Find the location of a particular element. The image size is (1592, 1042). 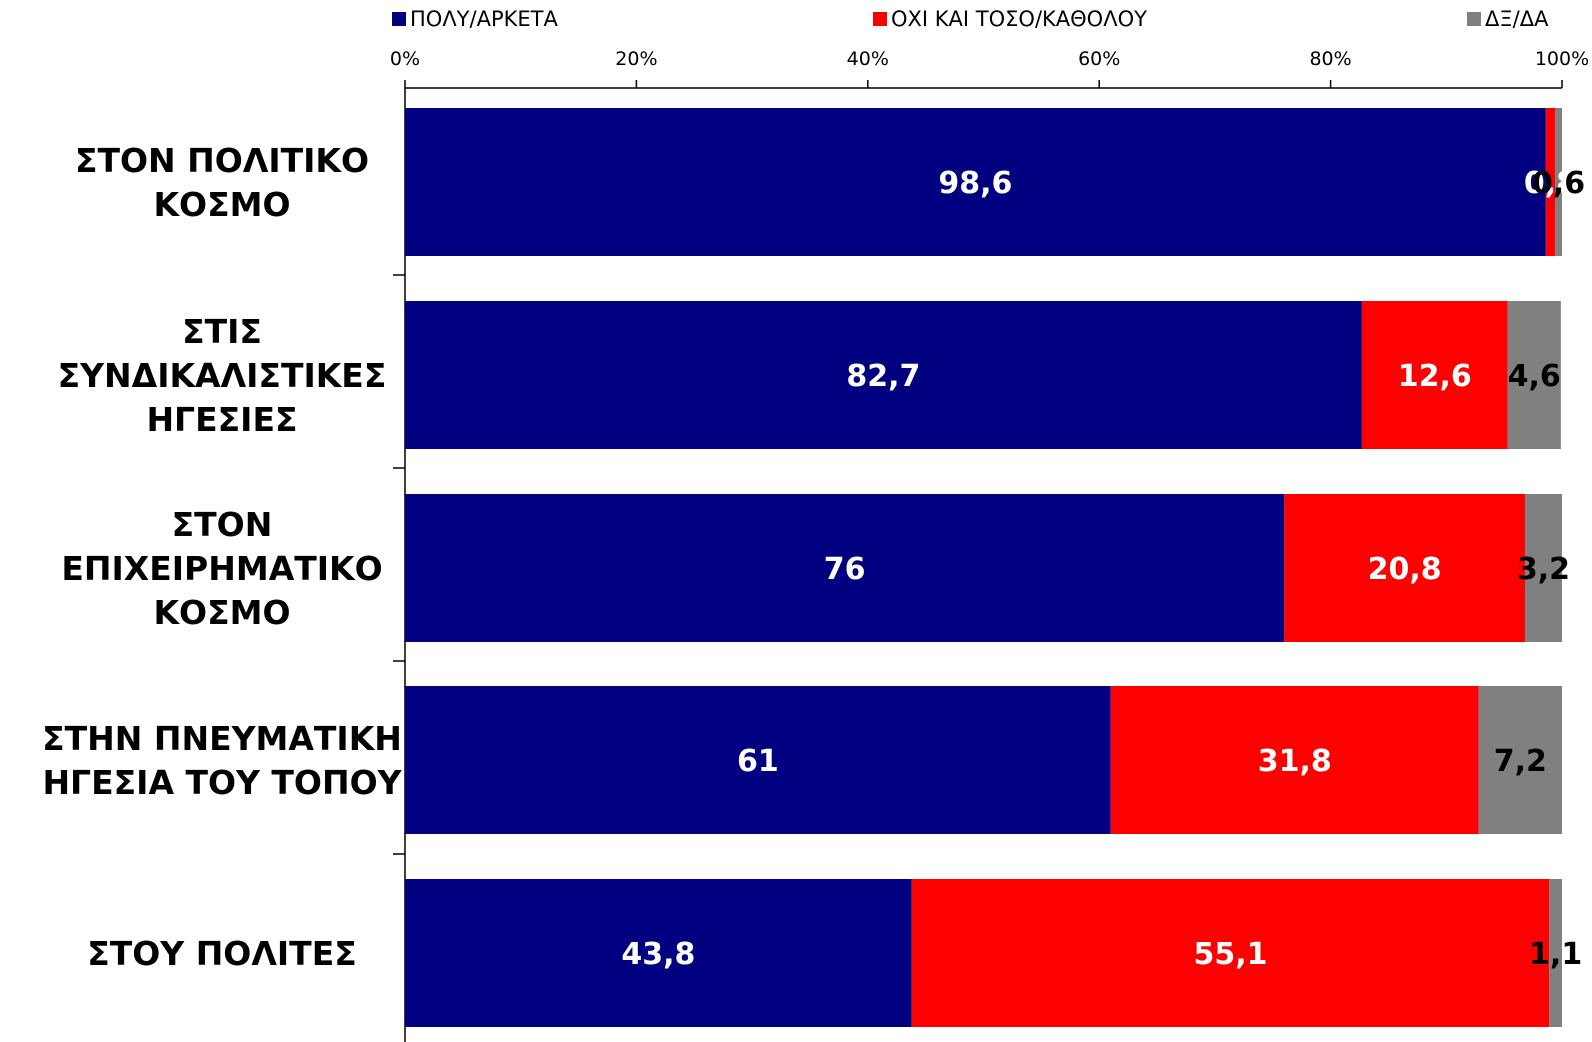

category-label-1-line-2: ΚΟΣΜΟ is located at coordinates (221, 204).